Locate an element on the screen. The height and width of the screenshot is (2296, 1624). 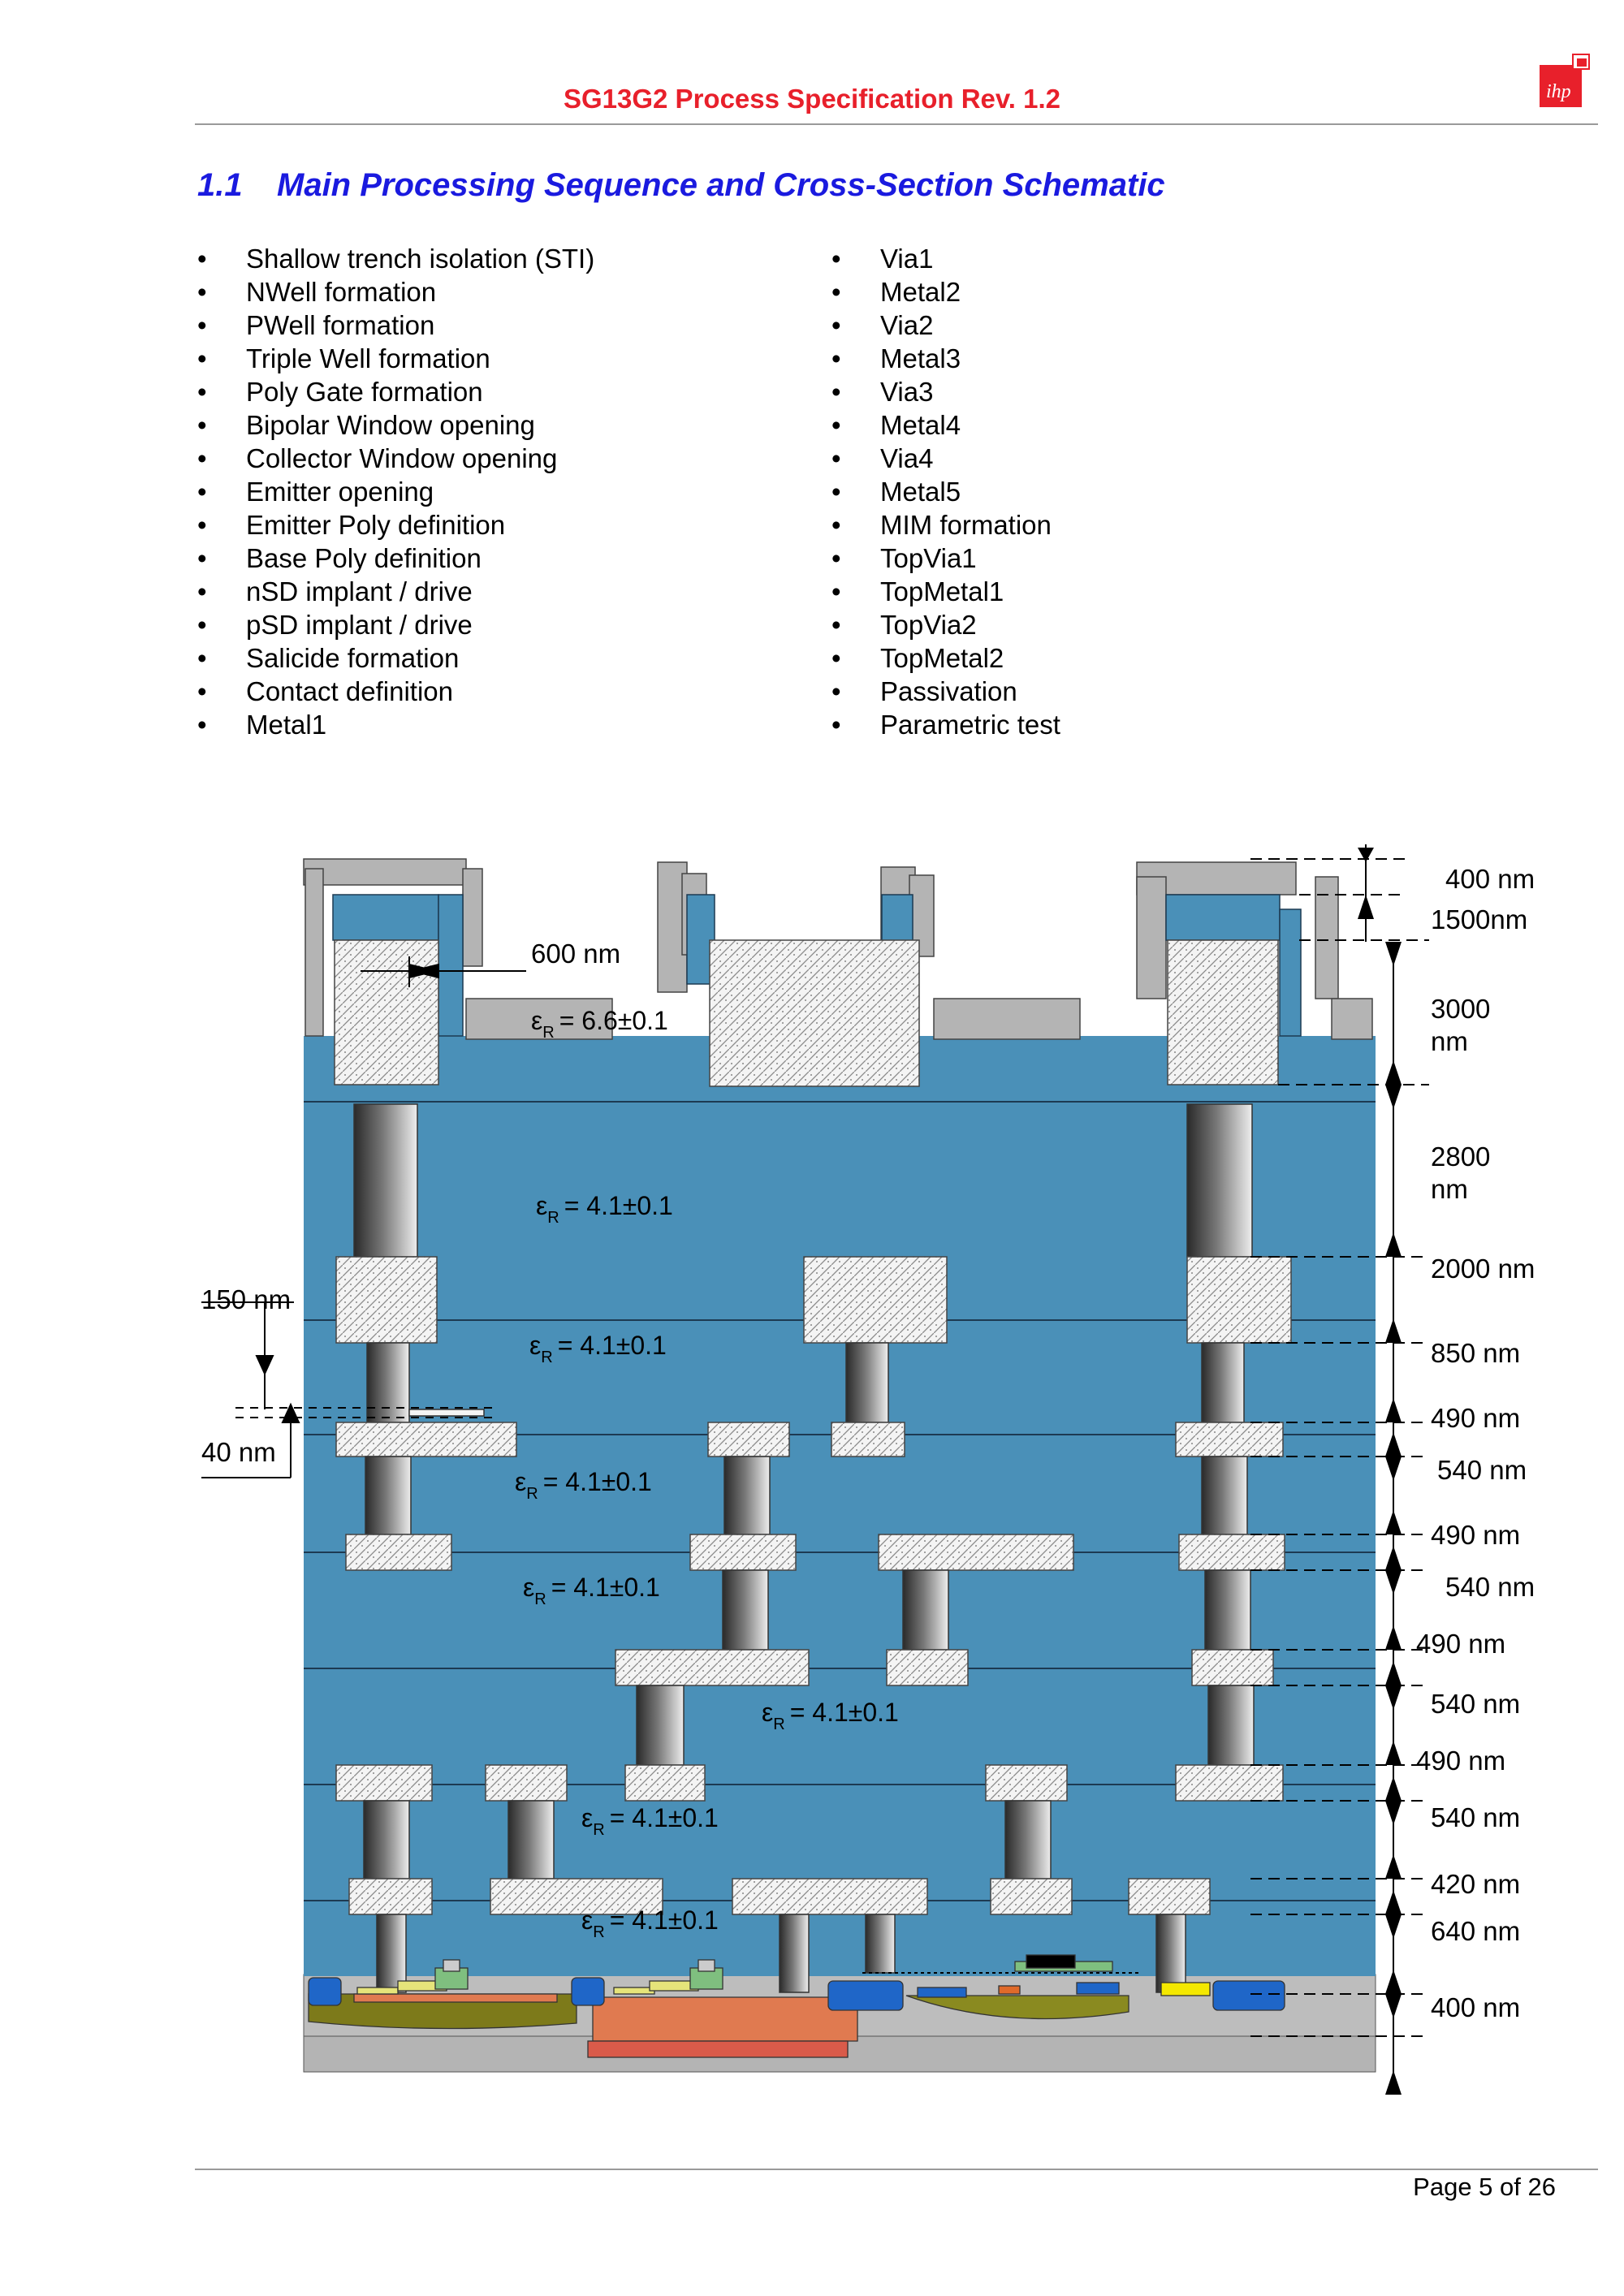
eps-topvia2: εR = 4.1±0.1 is located at coordinates (604, 1209).